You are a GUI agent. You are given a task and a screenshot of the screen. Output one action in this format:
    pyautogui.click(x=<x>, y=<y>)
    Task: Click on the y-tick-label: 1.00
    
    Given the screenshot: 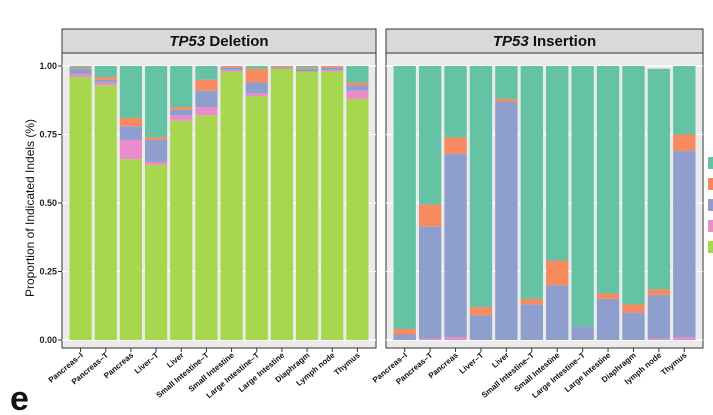 What is the action you would take?
    pyautogui.click(x=48, y=66)
    